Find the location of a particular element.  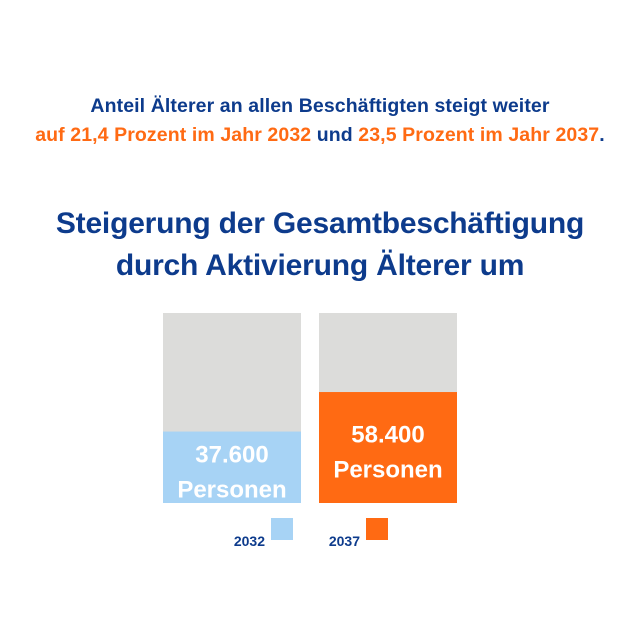

legend-swatch-2032 is located at coordinates (282, 529).